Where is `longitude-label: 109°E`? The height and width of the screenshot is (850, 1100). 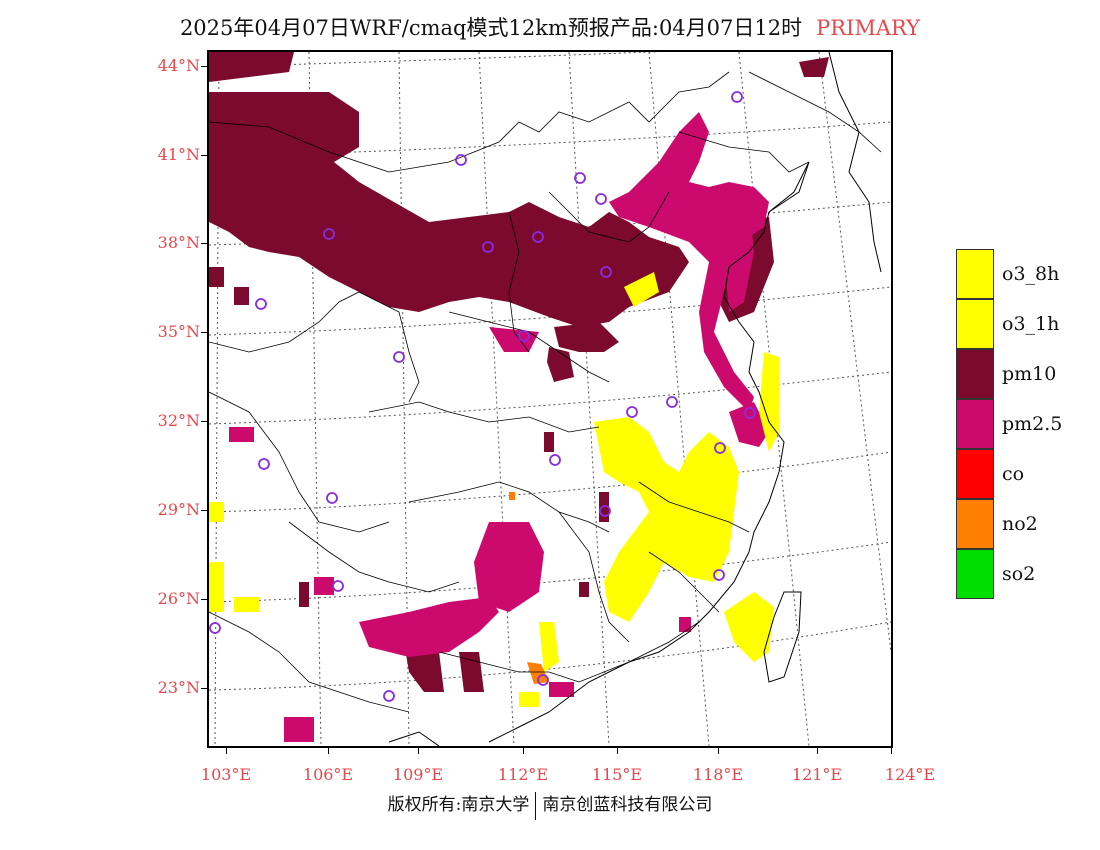
longitude-label: 109°E is located at coordinates (418, 774).